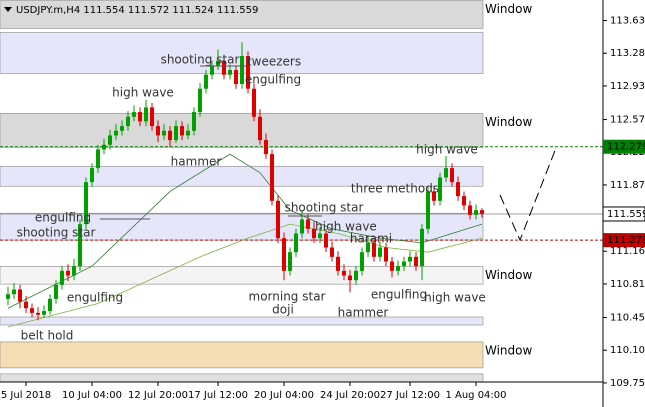 The width and height of the screenshot is (645, 407). I want to click on y-tick-label: 112.930, so click(627, 86).